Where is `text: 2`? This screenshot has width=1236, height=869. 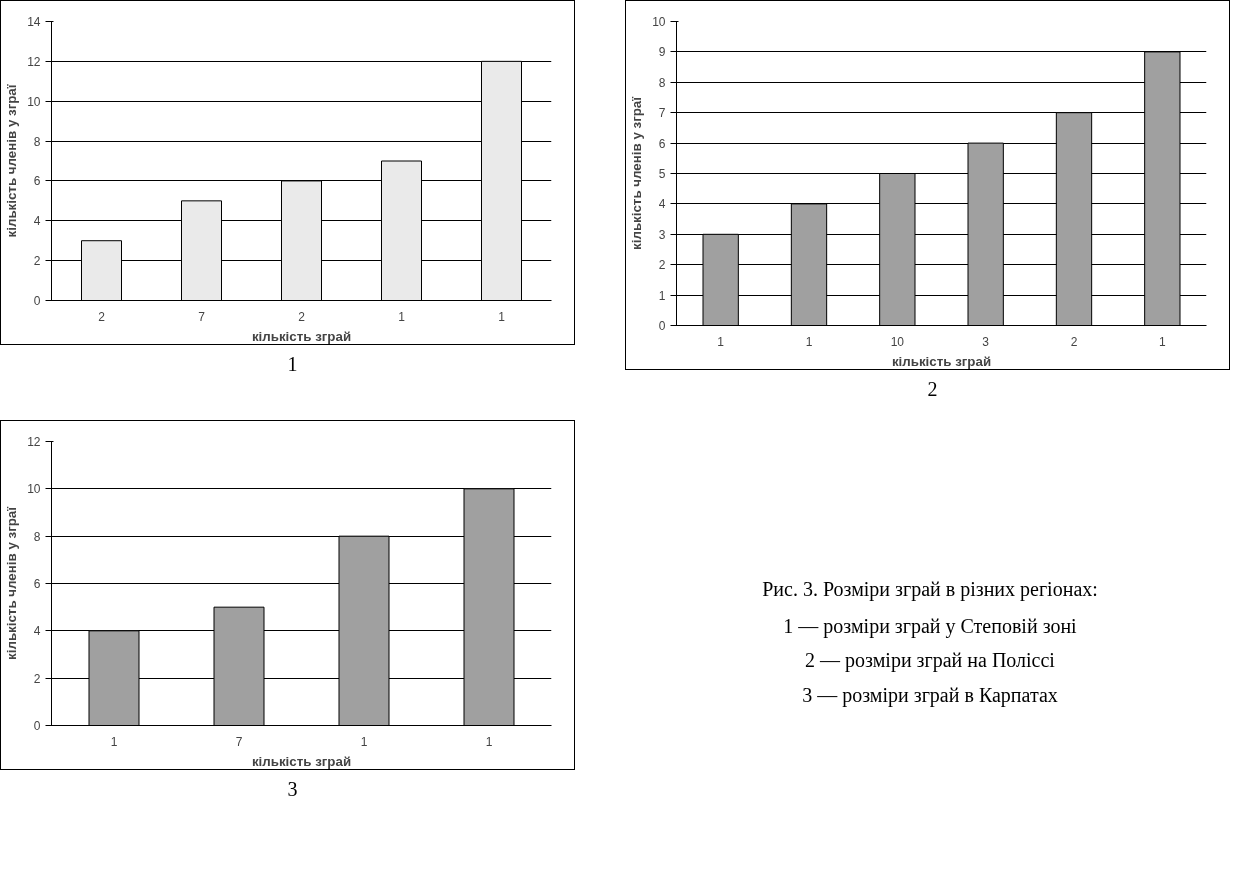
text: 2 is located at coordinates (932, 389).